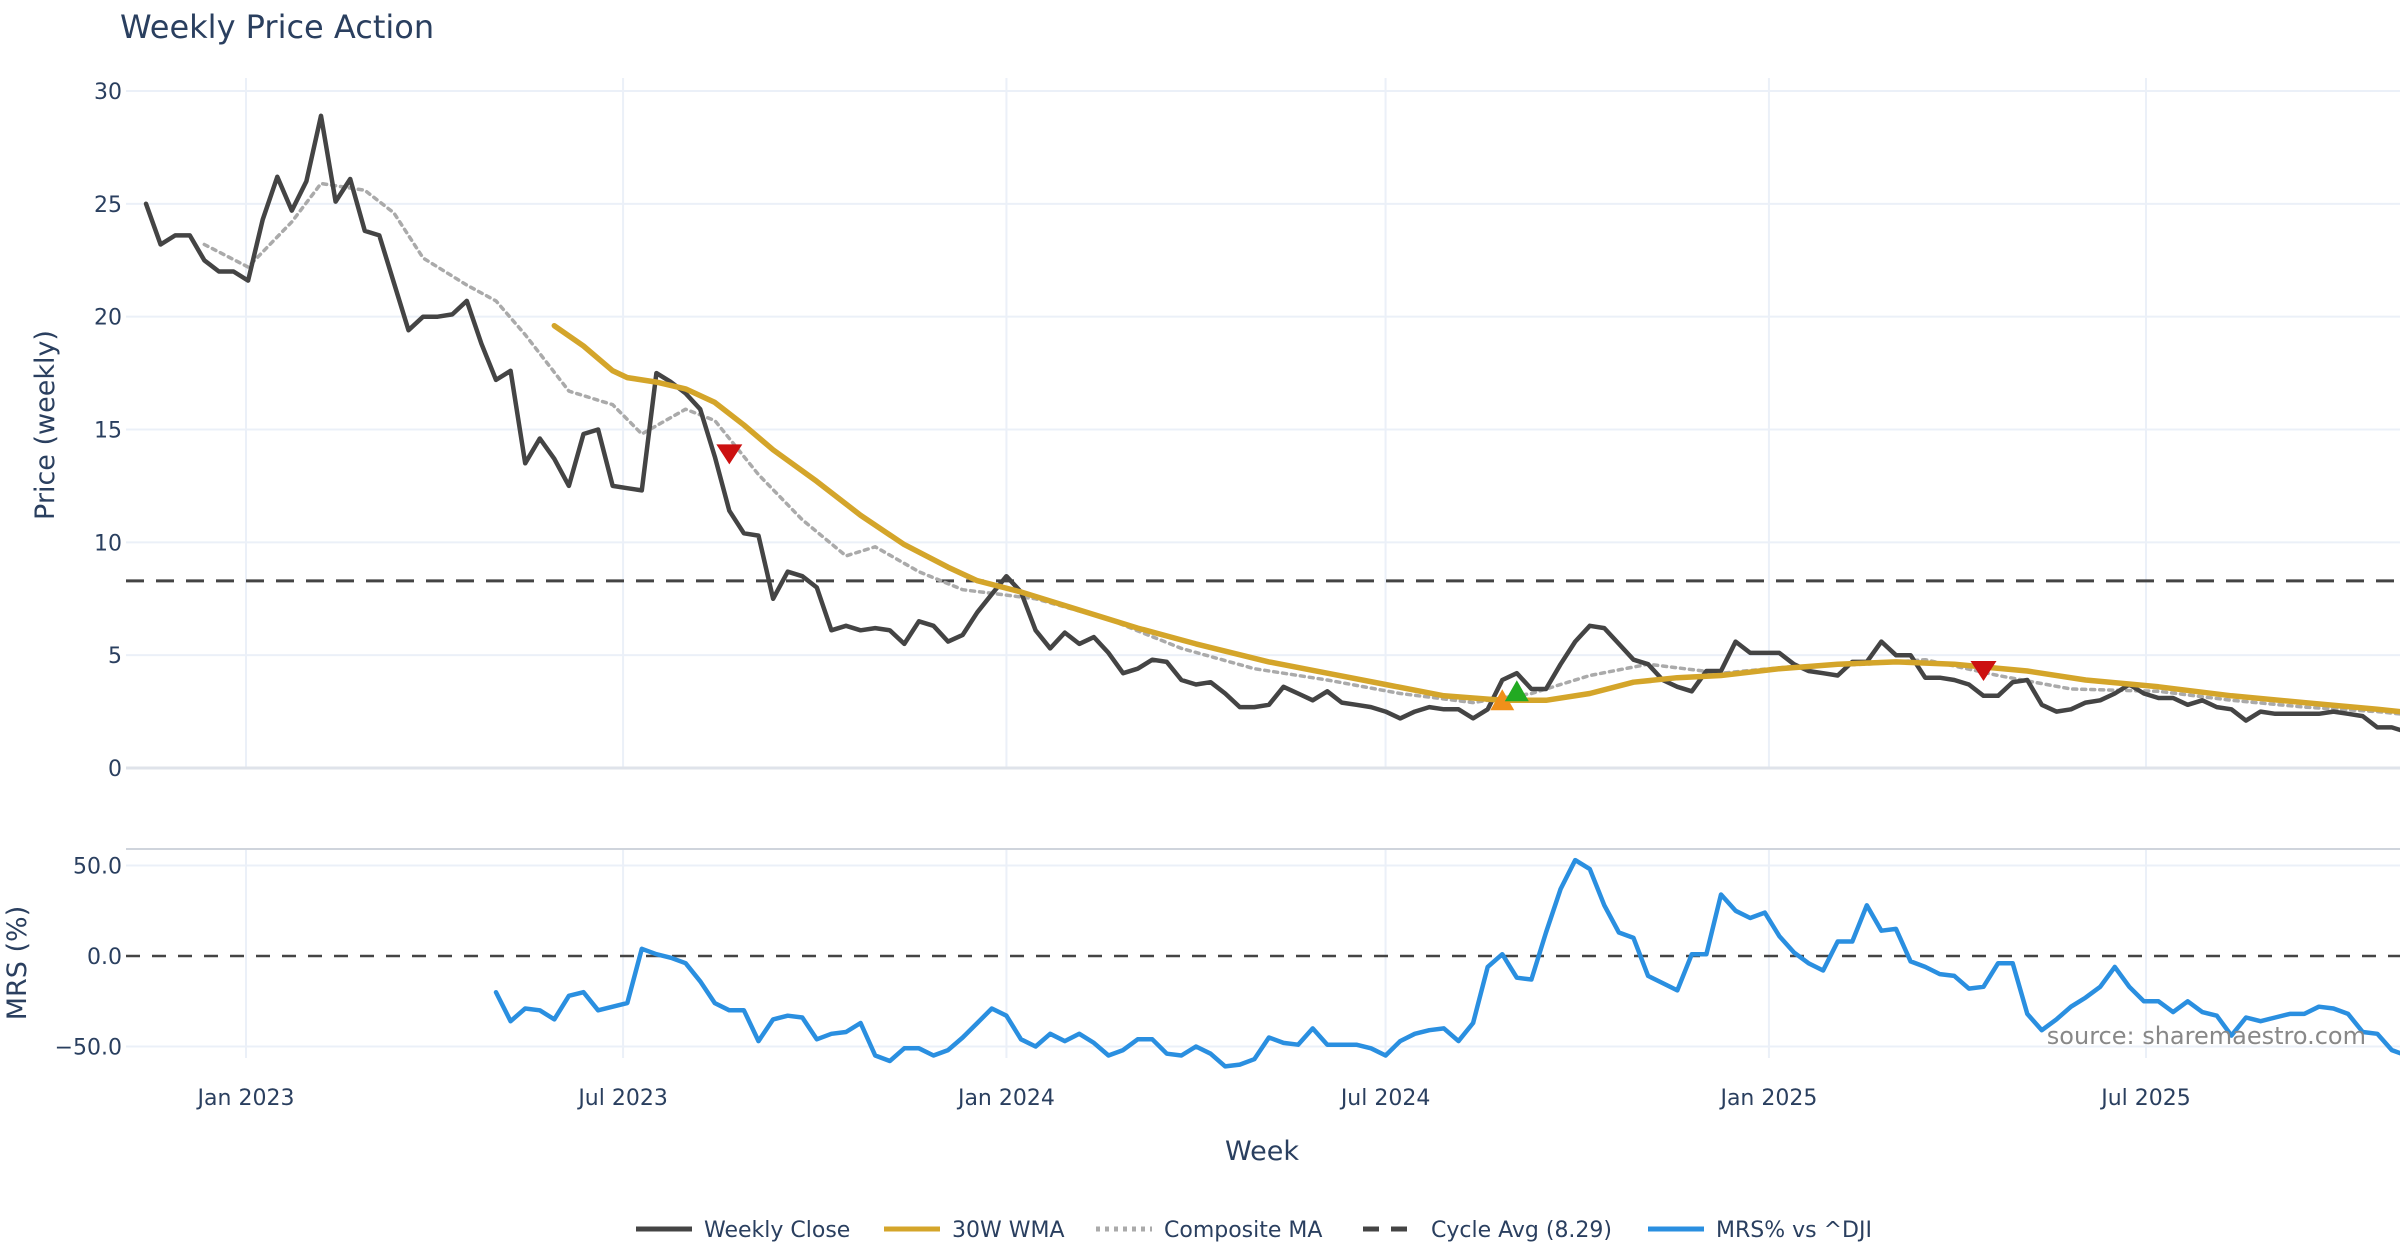  Describe the element at coordinates (1446, 963) in the screenshot. I see `series-mrs-vs-dji` at that location.